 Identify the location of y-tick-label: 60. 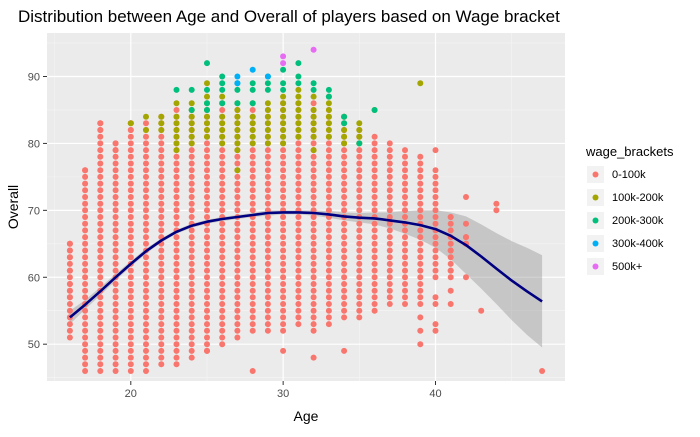
(34, 278).